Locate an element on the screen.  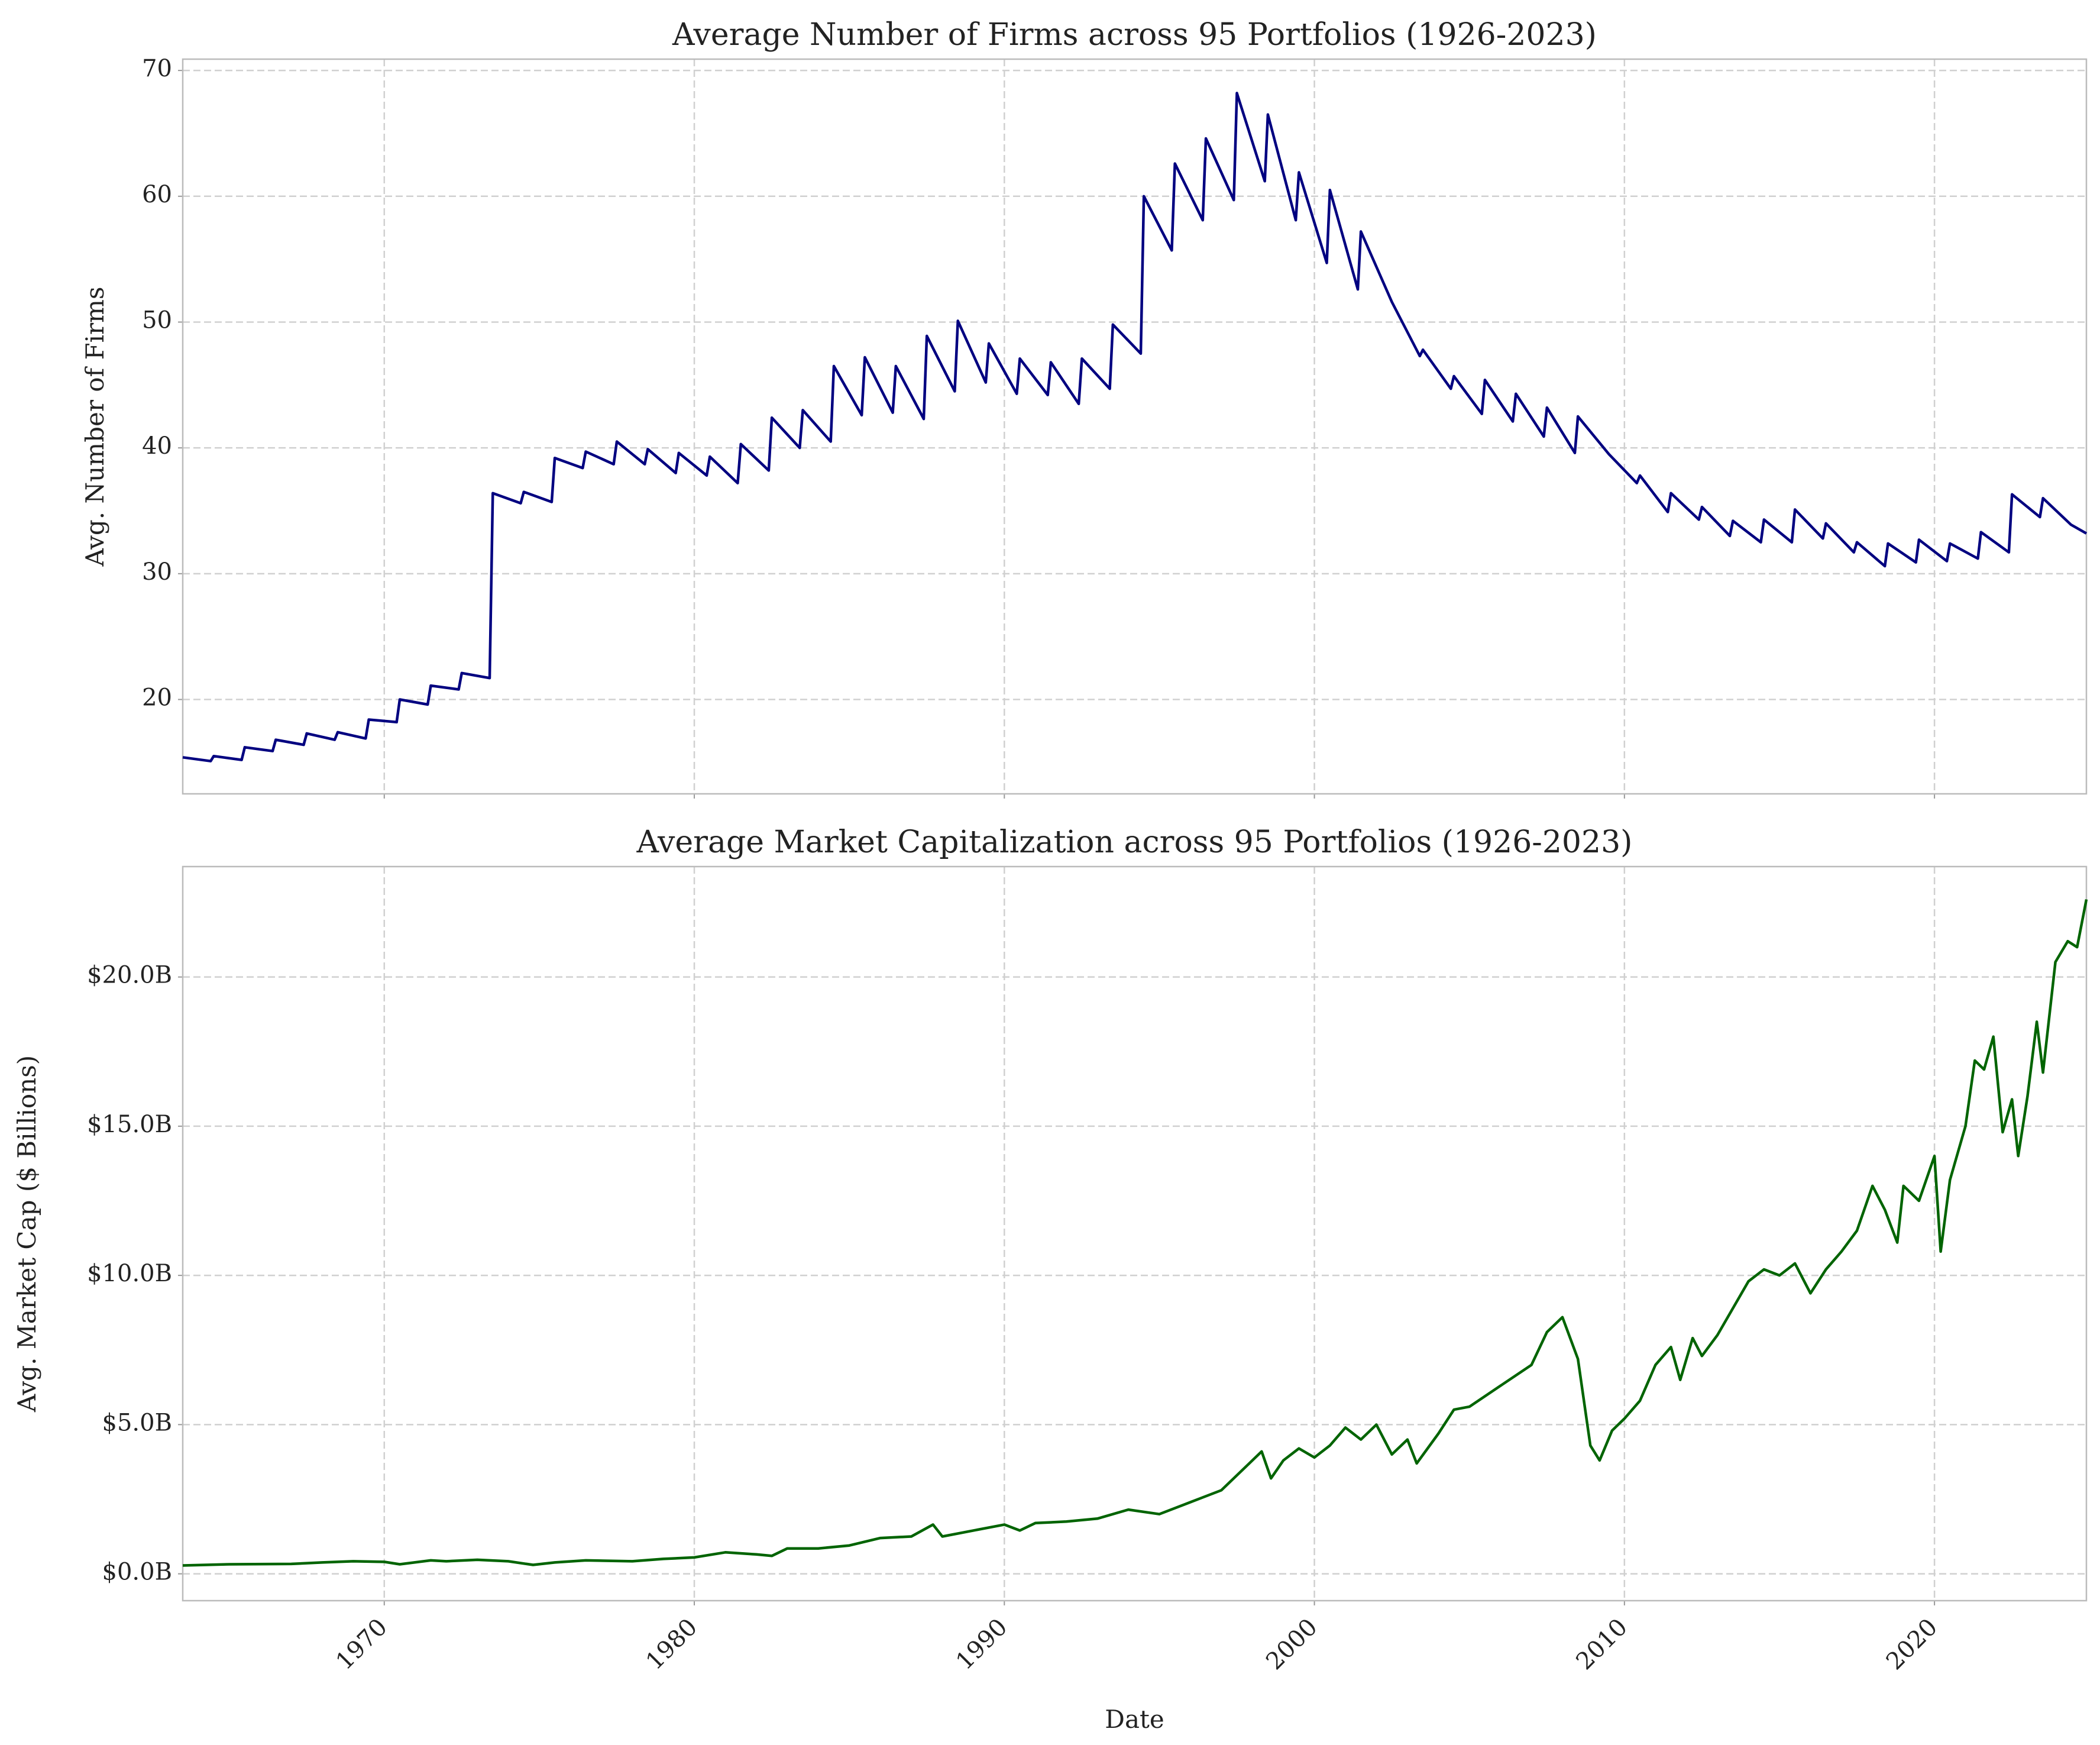
x-axis-label: Date is located at coordinates (1134, 1719).